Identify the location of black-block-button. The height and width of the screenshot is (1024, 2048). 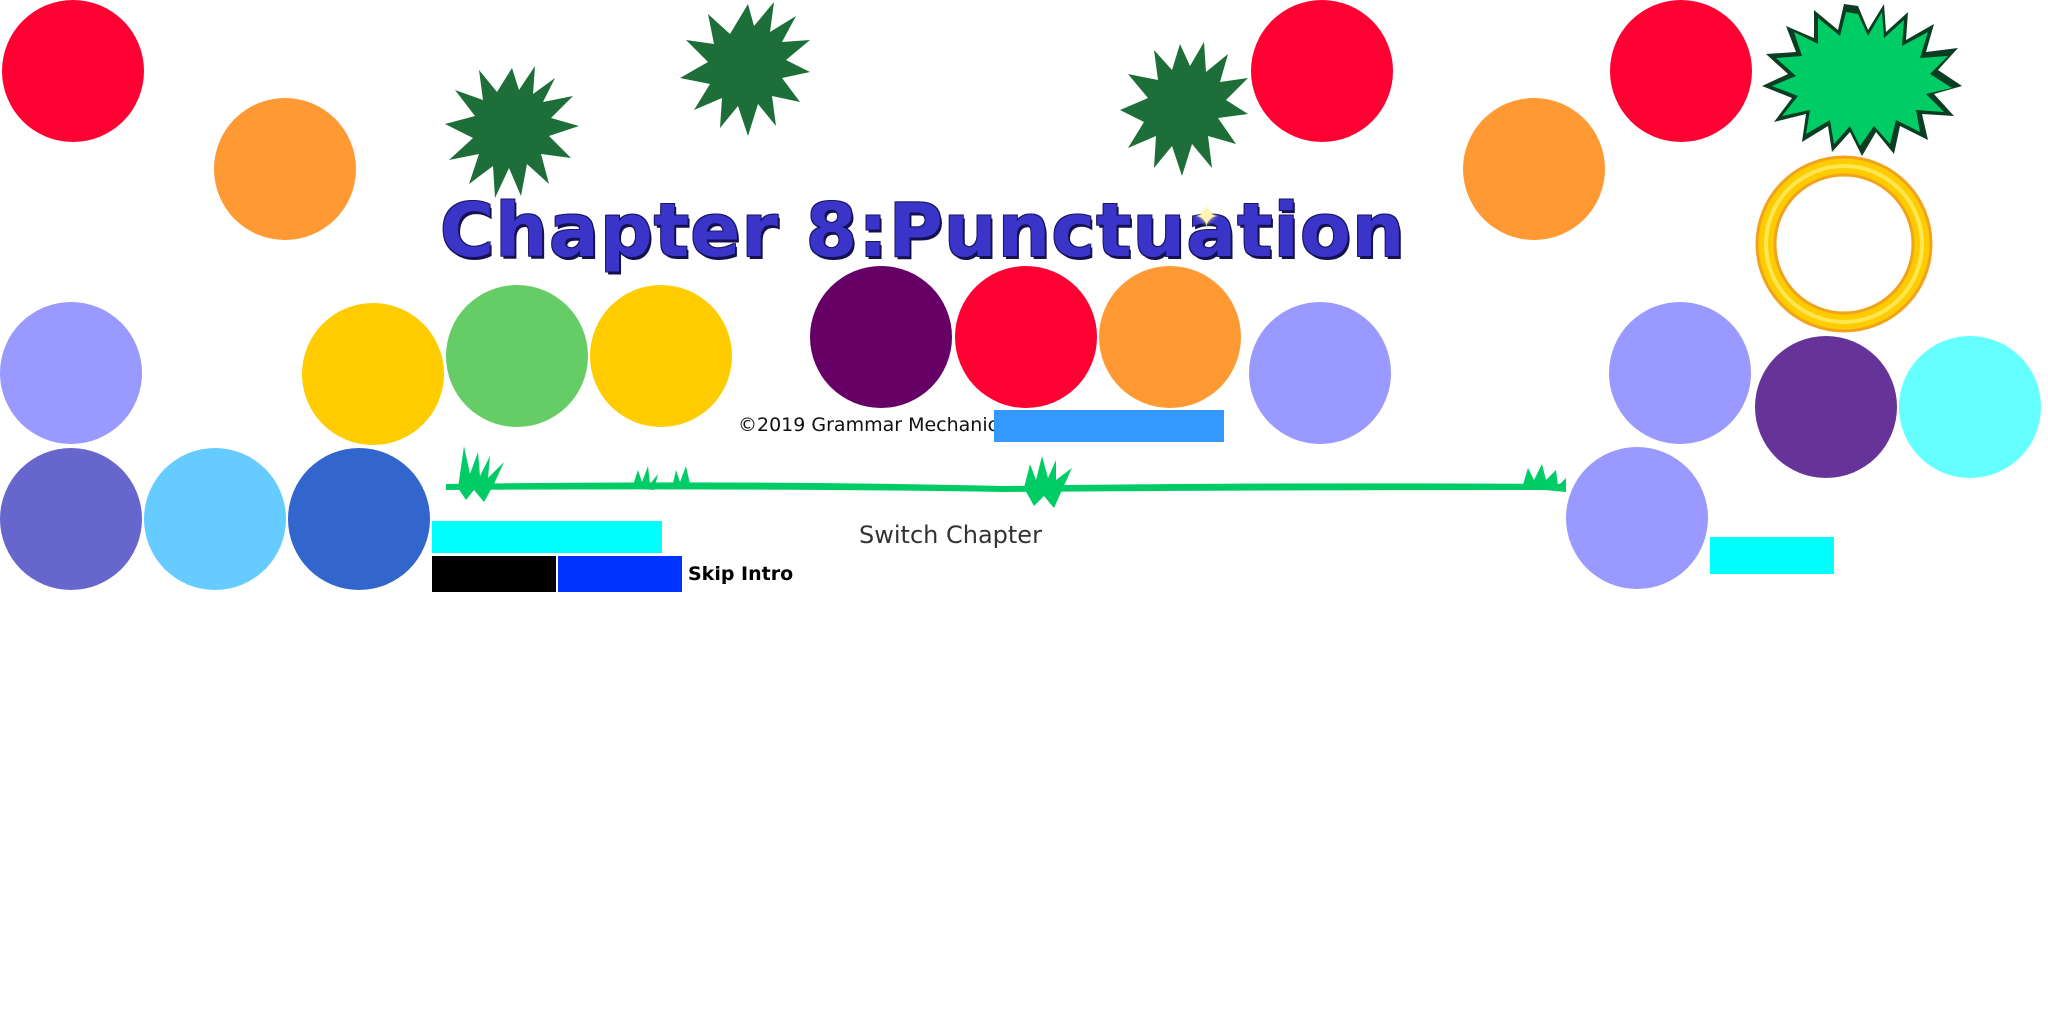
(494, 574).